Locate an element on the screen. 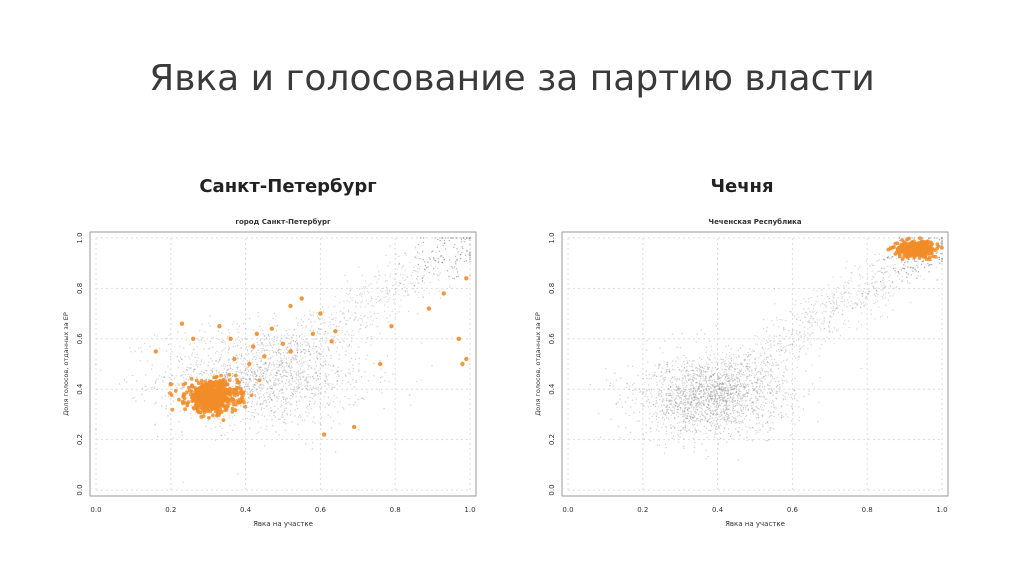  x-axis-label: Явка на участке is located at coordinates (755, 524).